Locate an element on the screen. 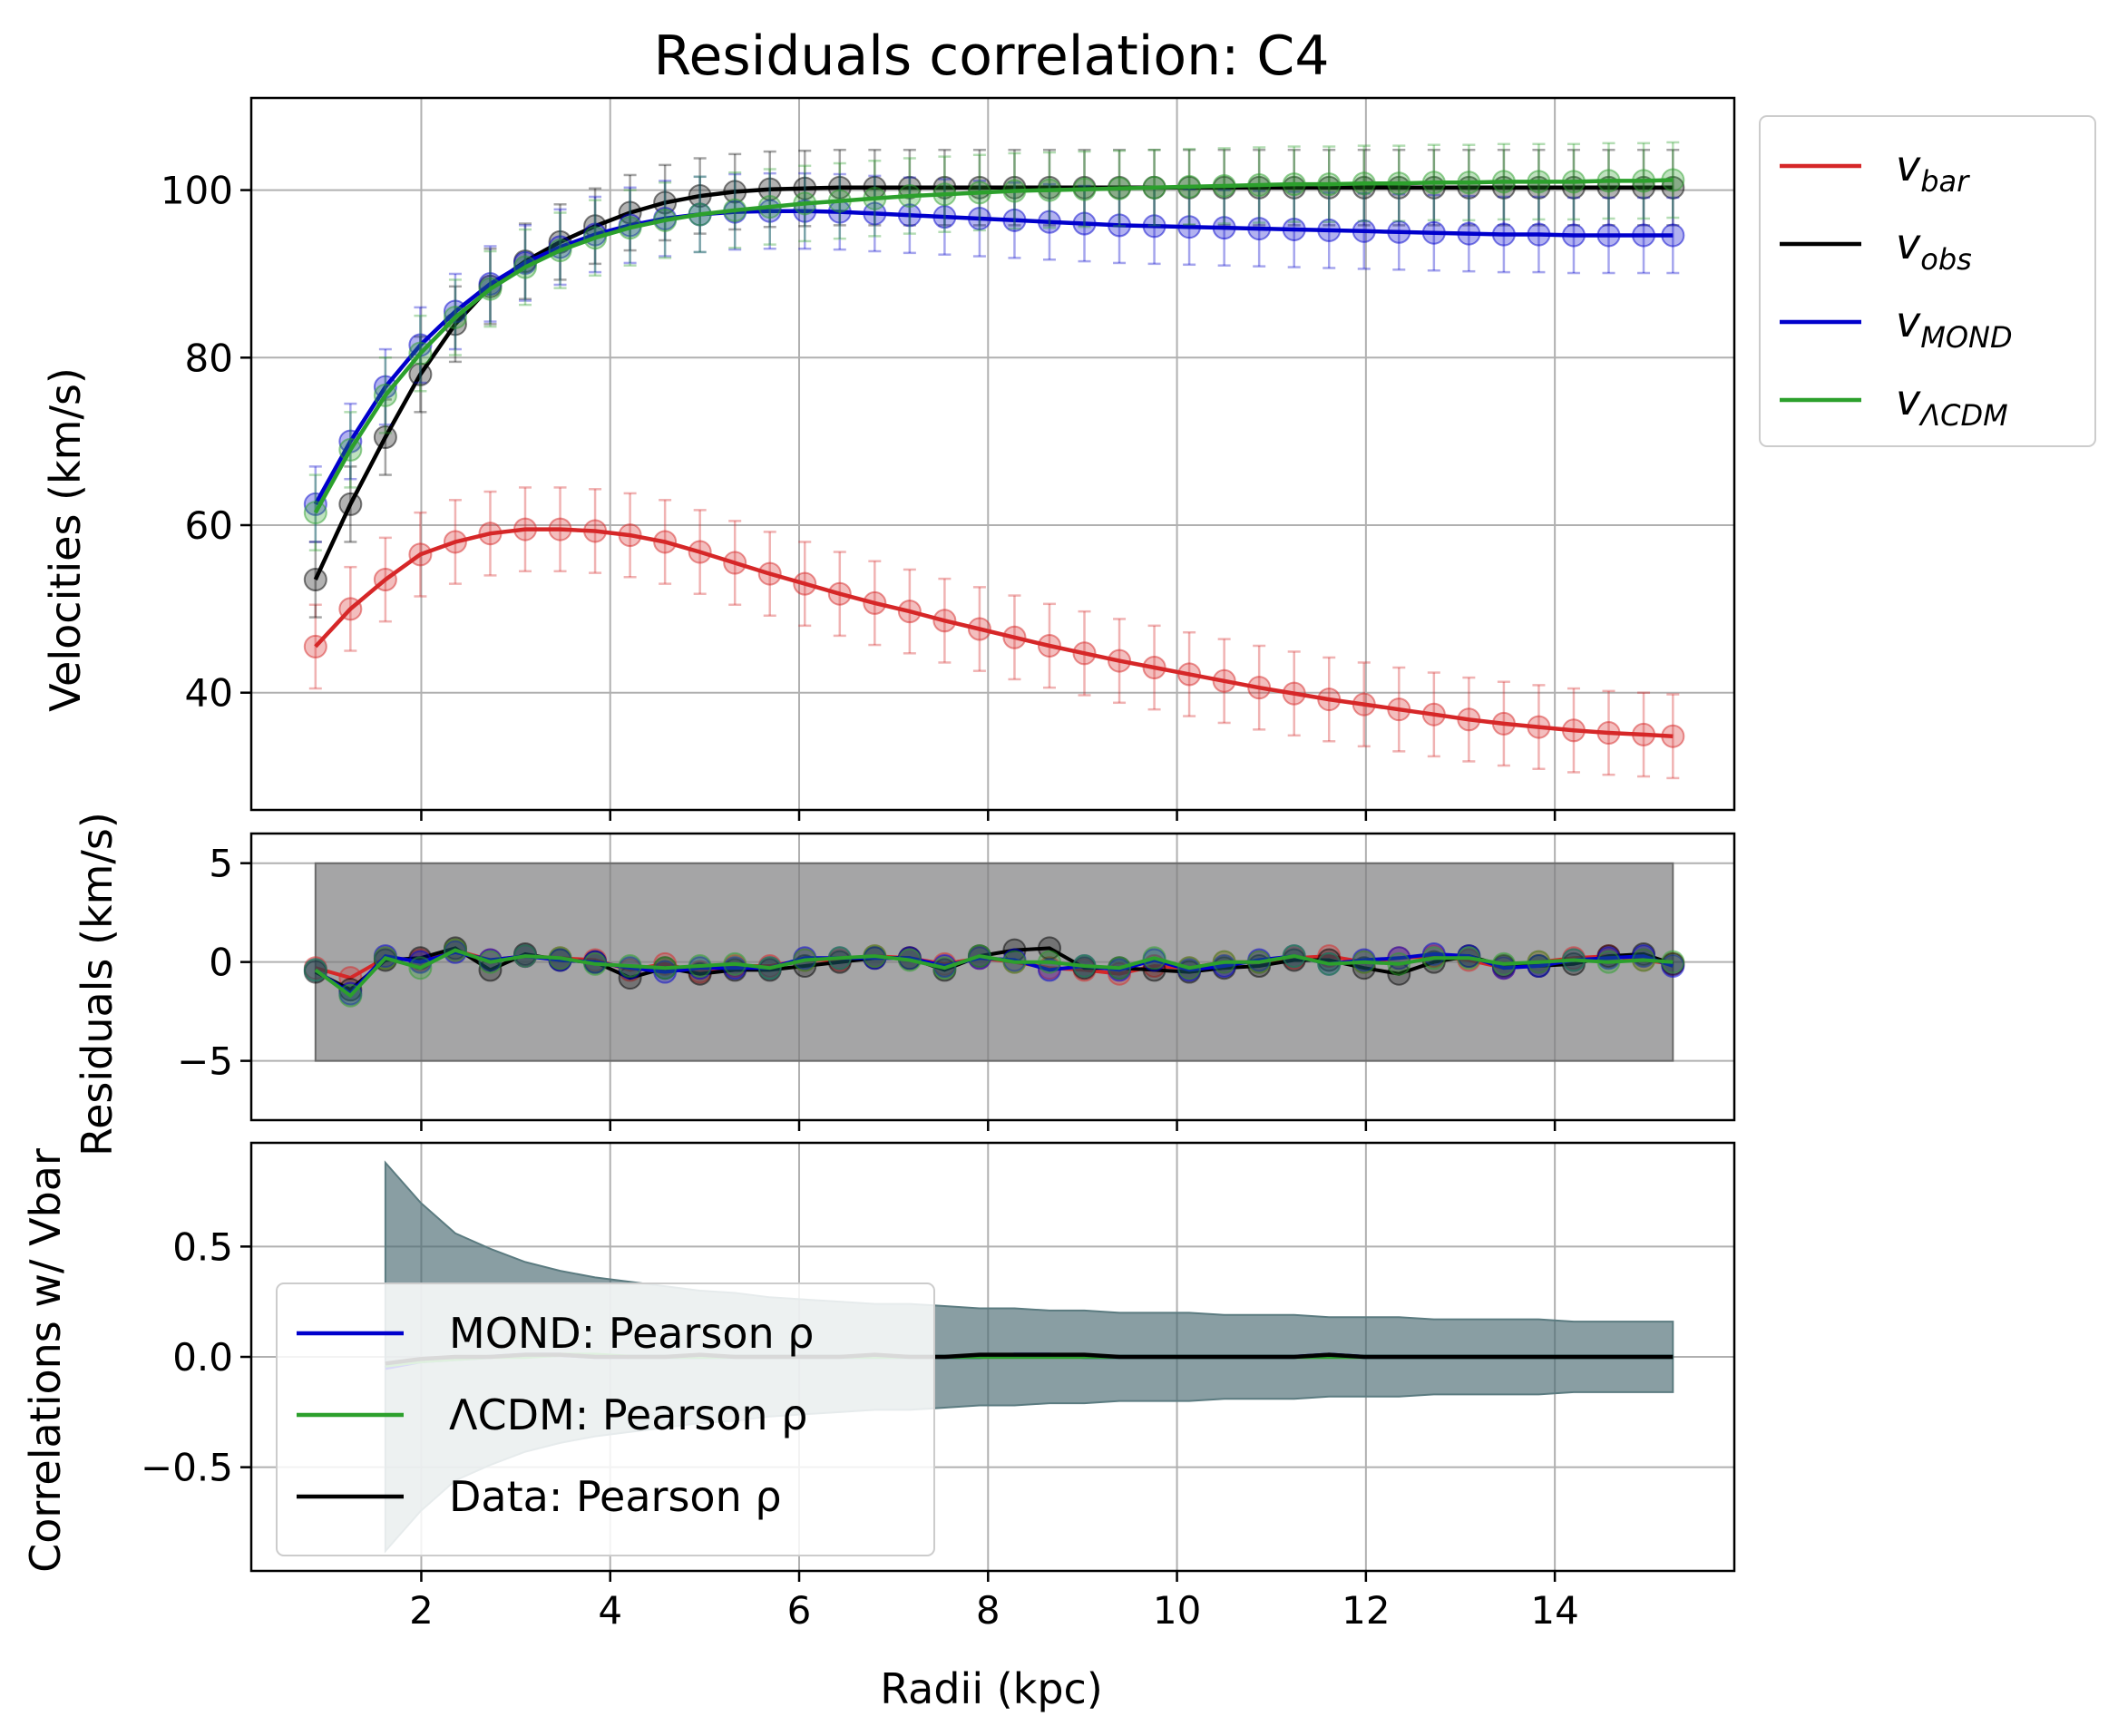 The height and width of the screenshot is (1736, 2118). residual-band is located at coordinates (994, 962).